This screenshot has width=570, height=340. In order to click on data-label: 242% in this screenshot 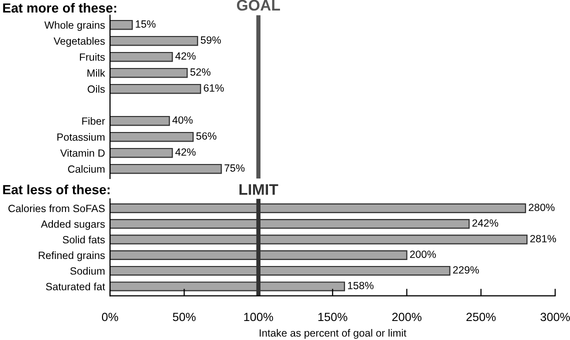, I will do `click(485, 223)`.